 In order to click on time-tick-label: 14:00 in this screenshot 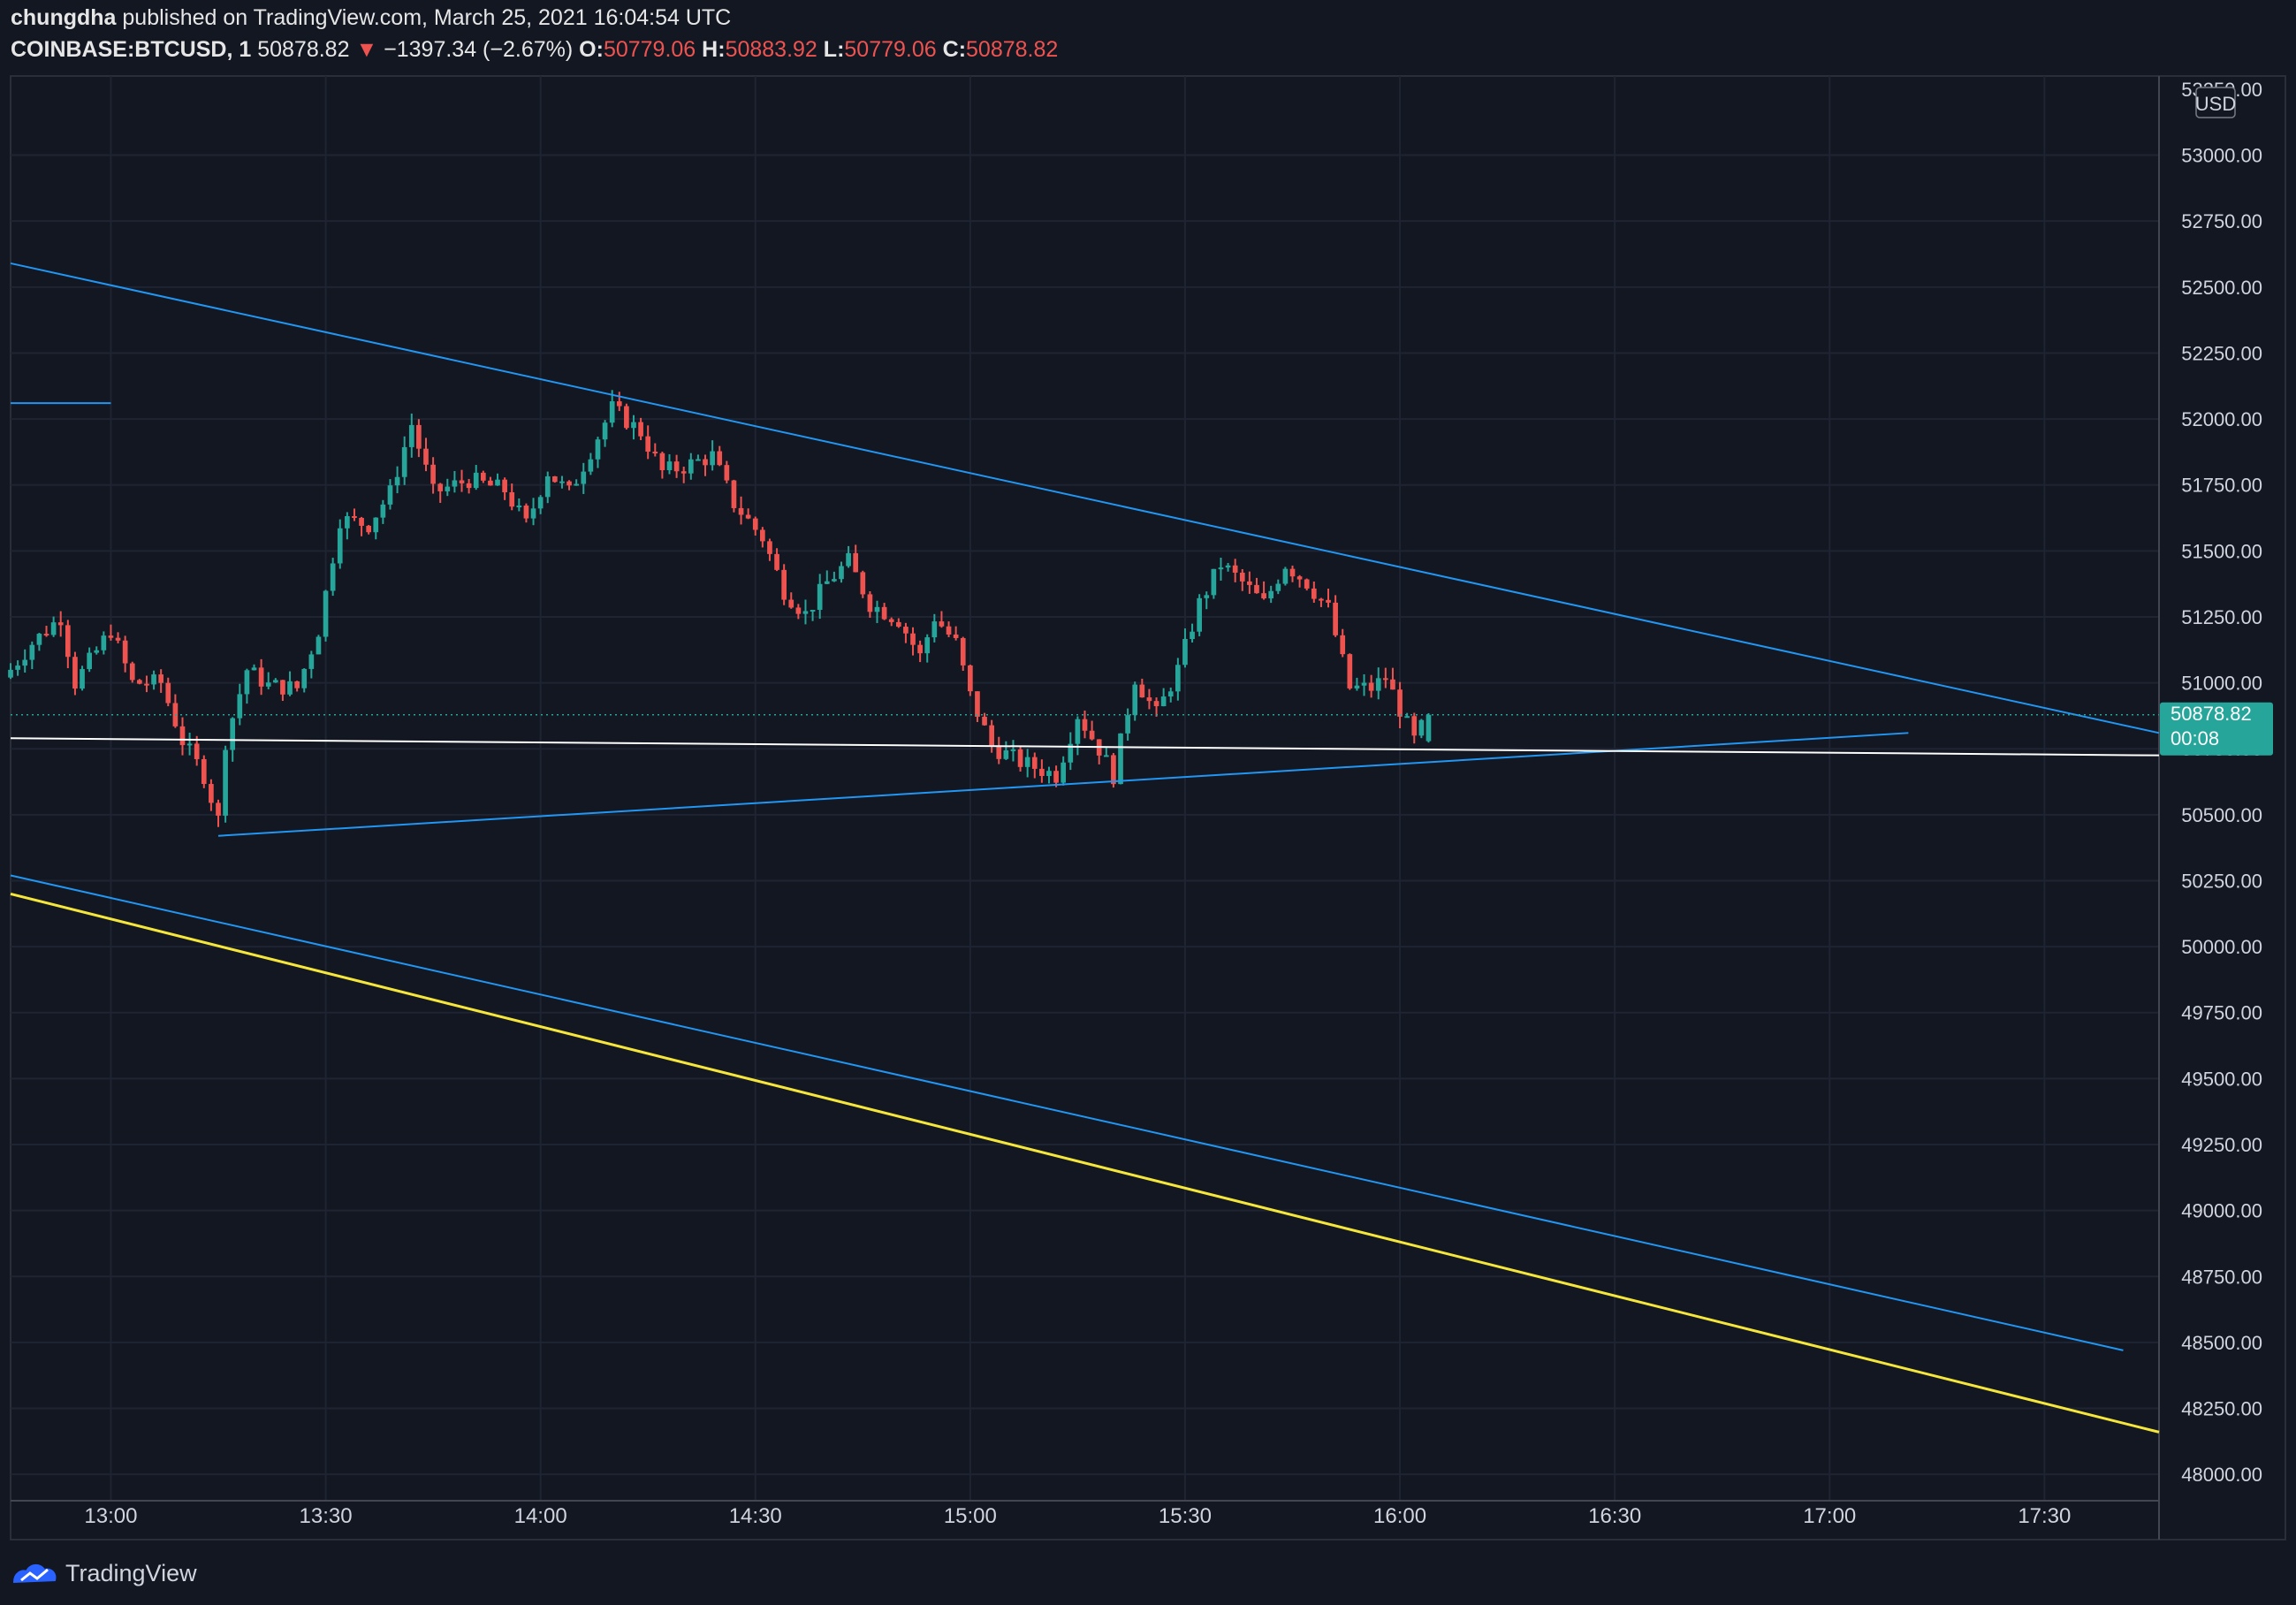, I will do `click(540, 1516)`.